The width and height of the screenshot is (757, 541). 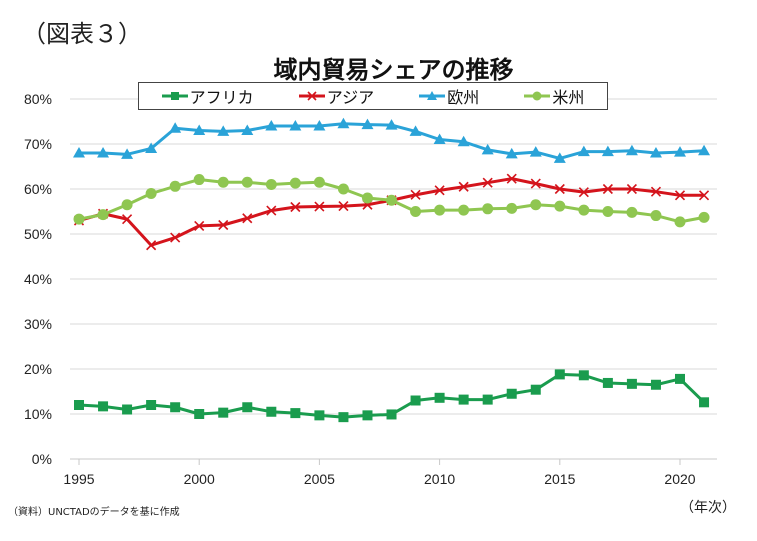 I want to click on x-tick-label: 2005, so click(x=319, y=479).